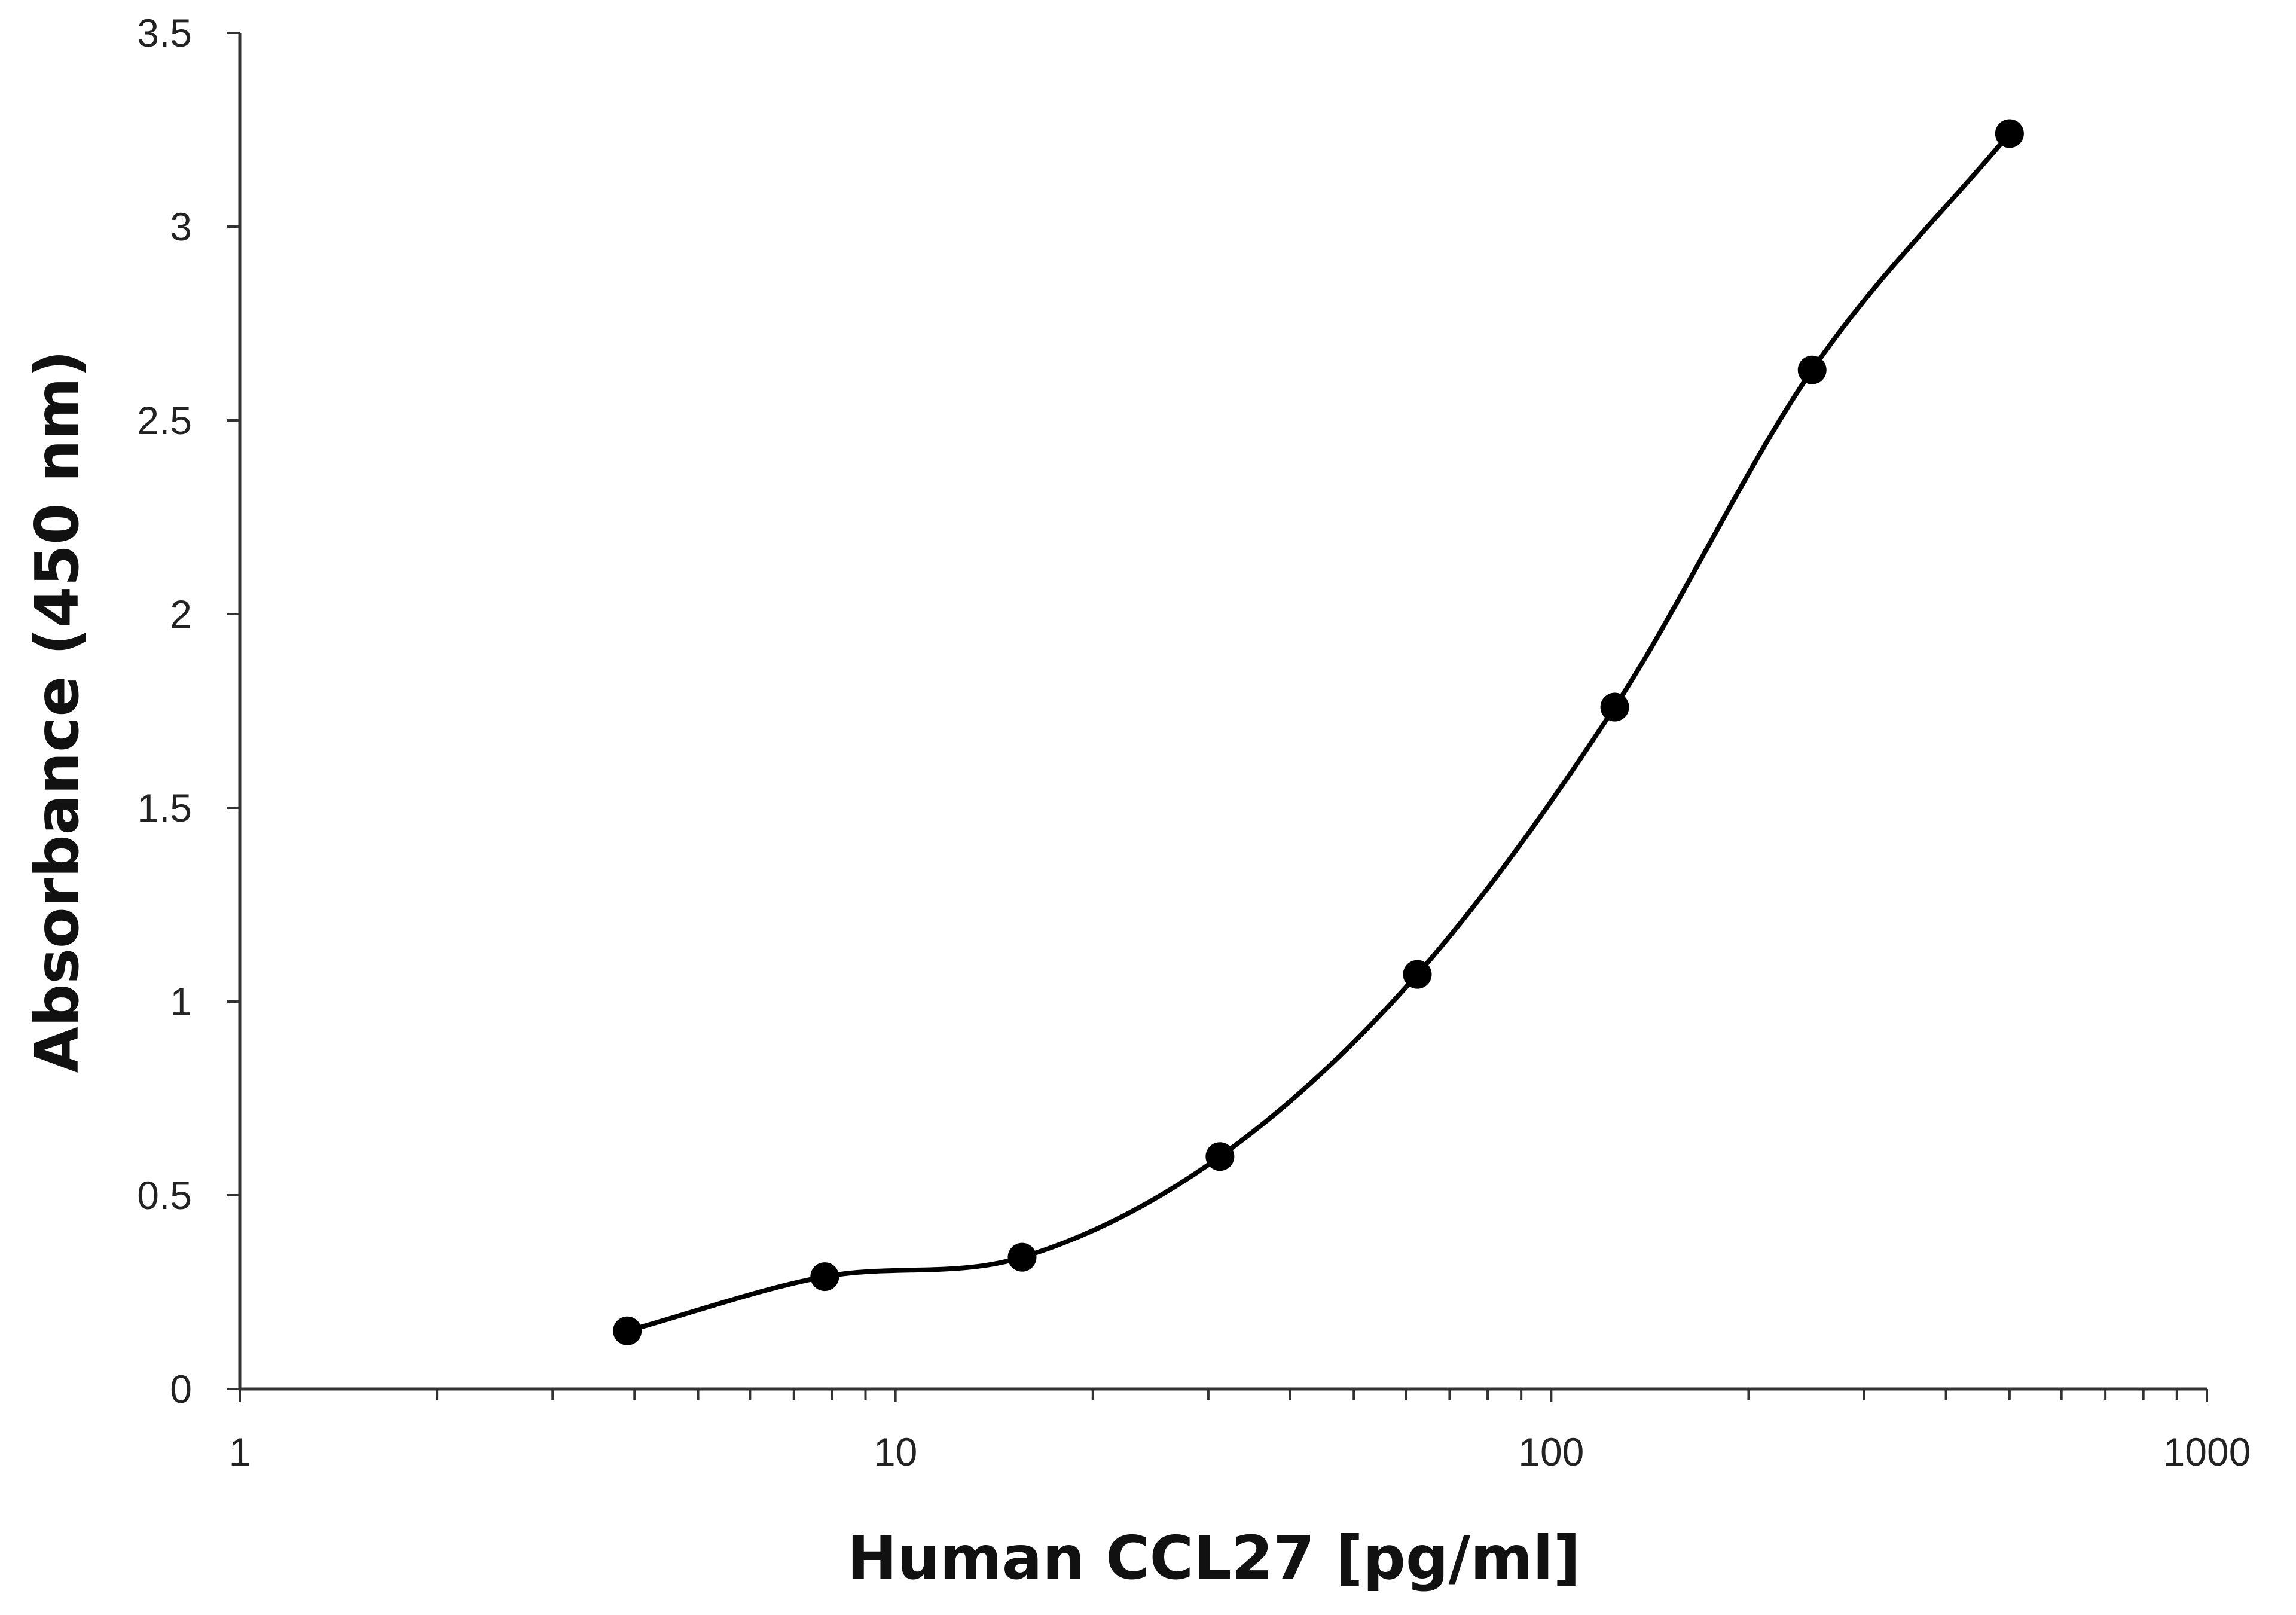 The width and height of the screenshot is (2296, 1615). Describe the element at coordinates (189, 711) in the screenshot. I see `y-axis: 0 0.5 1 1.5 2 2.5 3 3.5` at that location.